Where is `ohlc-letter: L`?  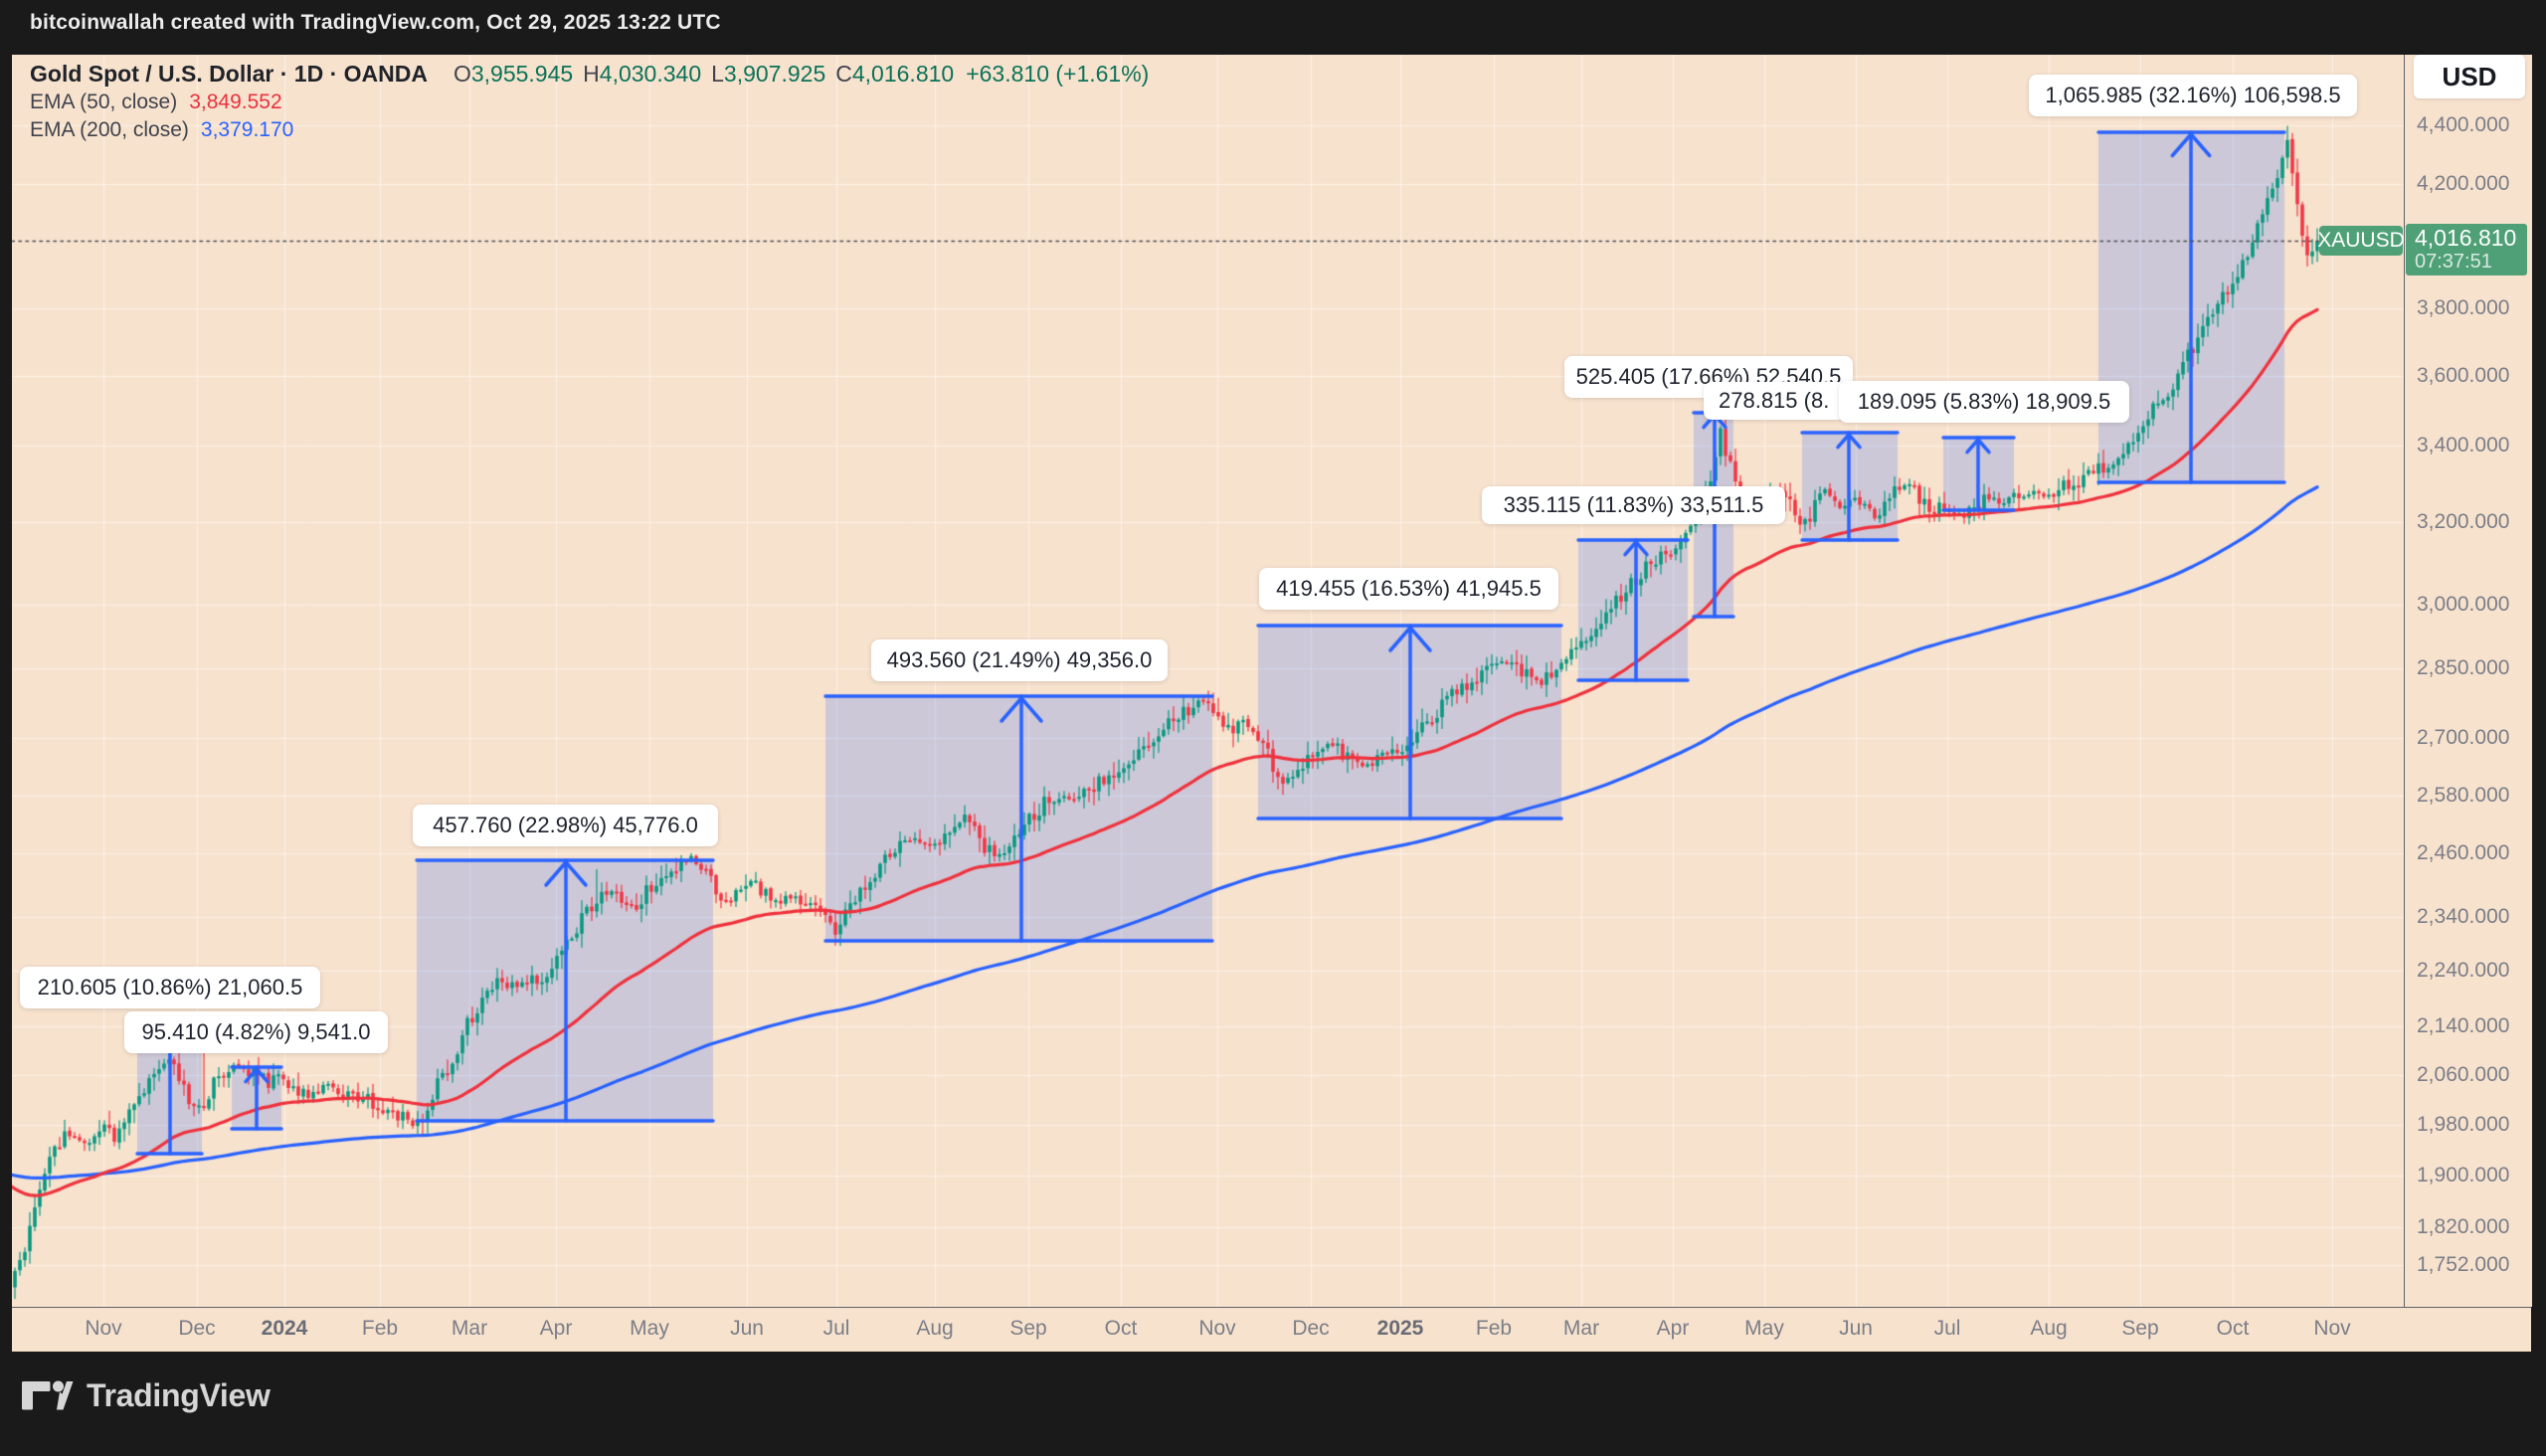
ohlc-letter: L is located at coordinates (717, 74).